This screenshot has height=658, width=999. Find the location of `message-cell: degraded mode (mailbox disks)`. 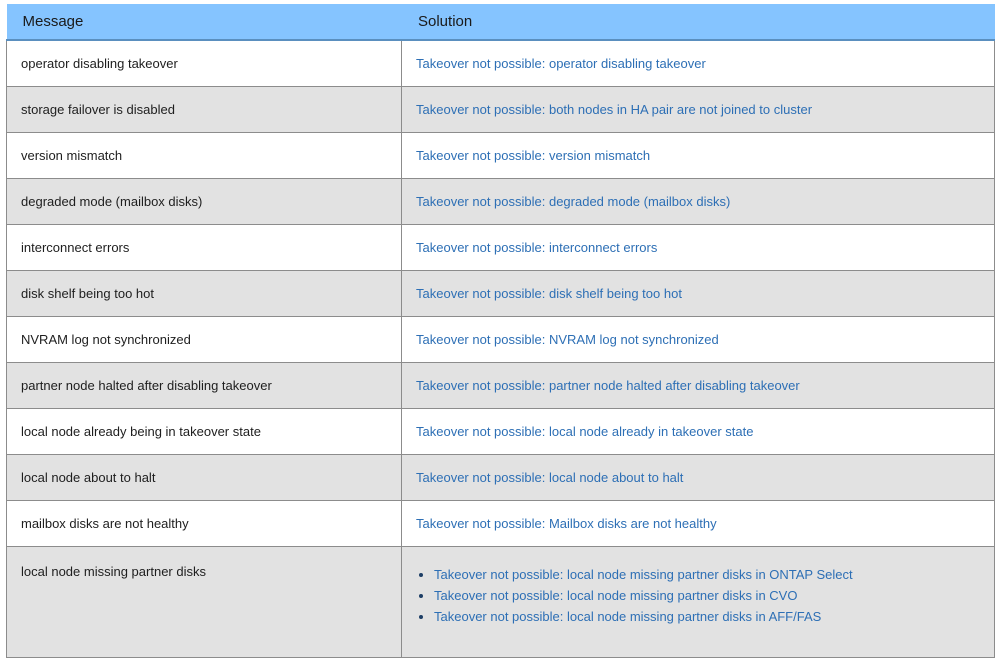

message-cell: degraded mode (mailbox disks) is located at coordinates (204, 201).